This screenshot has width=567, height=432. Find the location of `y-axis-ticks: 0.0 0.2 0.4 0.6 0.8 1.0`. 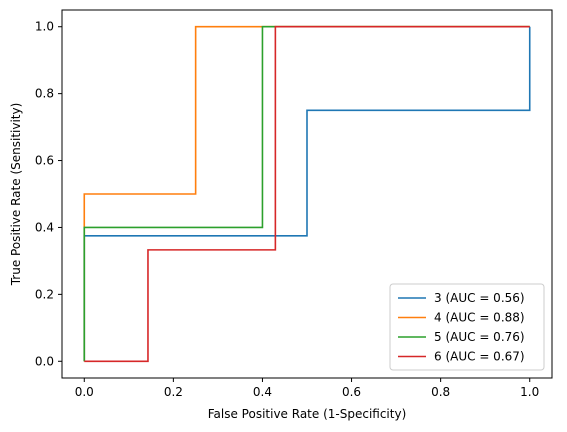

y-axis-ticks: 0.0 0.2 0.4 0.6 0.8 1.0 is located at coordinates (48, 194).